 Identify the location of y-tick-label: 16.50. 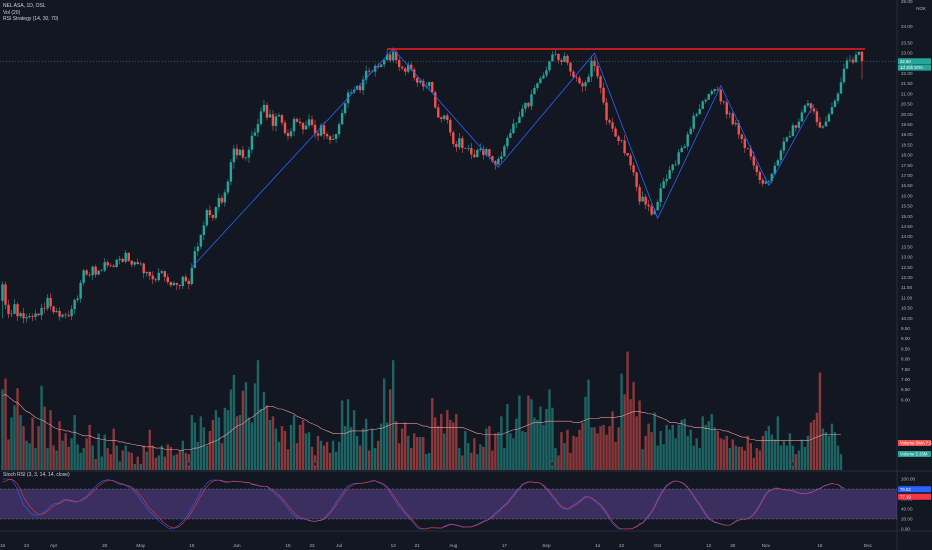
(907, 185).